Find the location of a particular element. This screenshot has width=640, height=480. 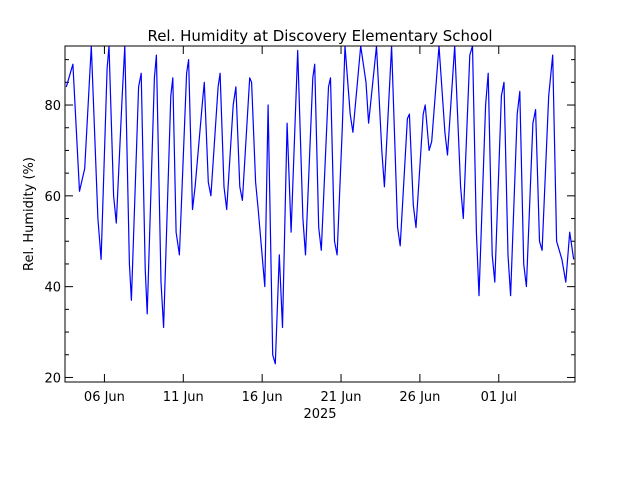

y-tick-label: 40 is located at coordinates (52, 288).